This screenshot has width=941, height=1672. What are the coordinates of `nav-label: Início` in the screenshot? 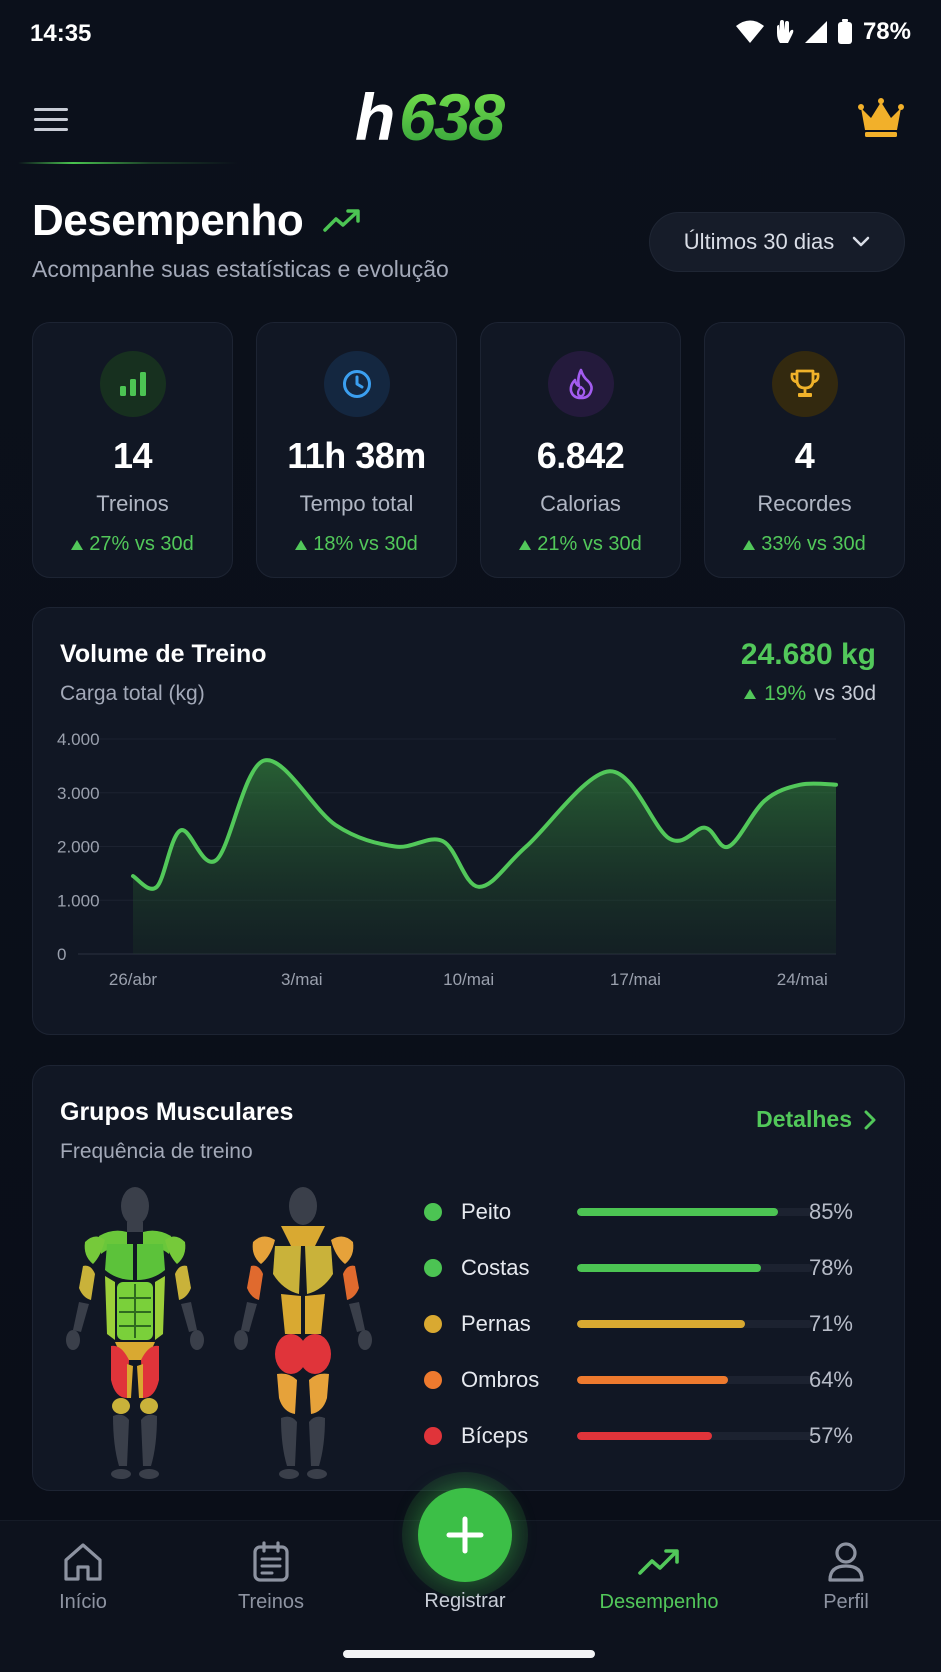 It's located at (83, 1602).